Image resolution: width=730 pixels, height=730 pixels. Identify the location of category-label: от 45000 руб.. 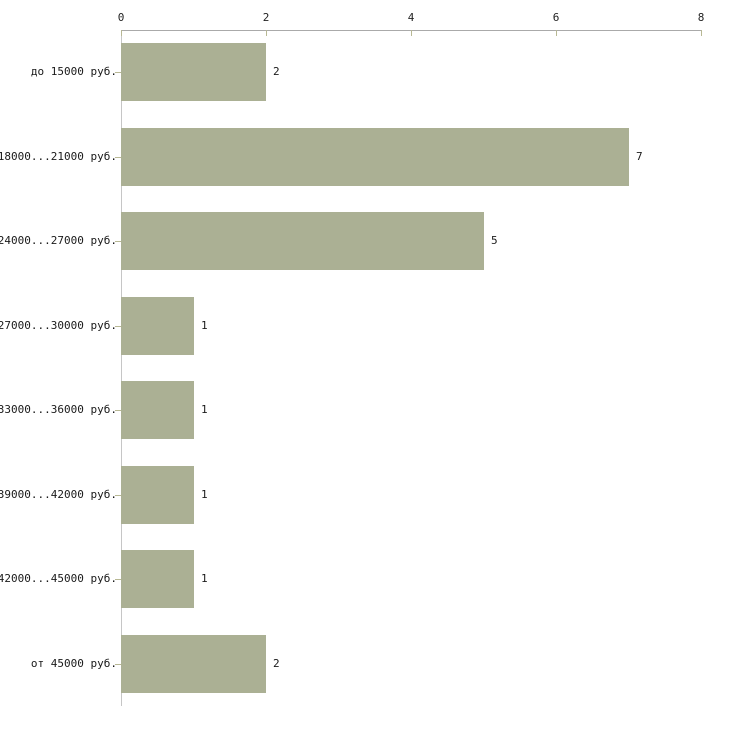
(73, 663).